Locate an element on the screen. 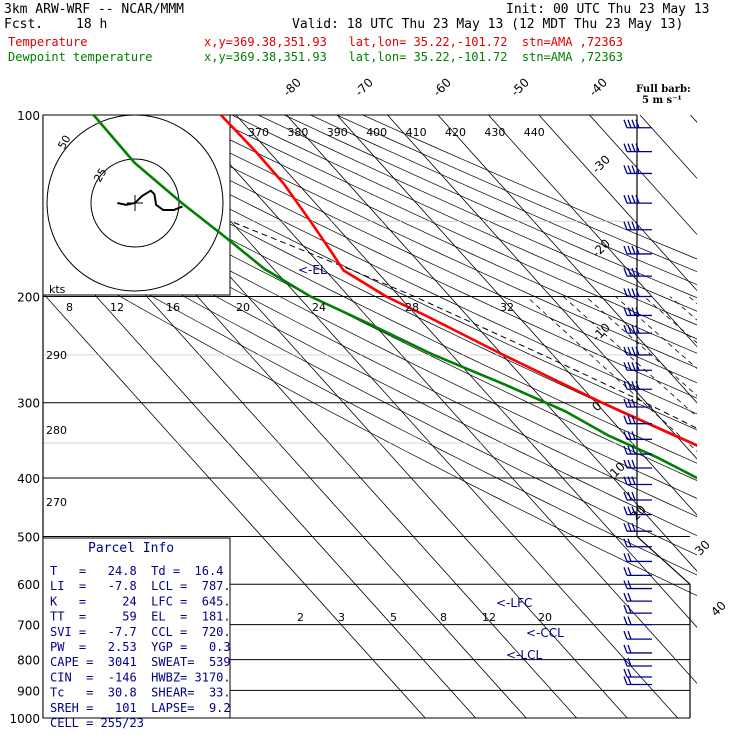  theta-label: 440 is located at coordinates (534, 132).